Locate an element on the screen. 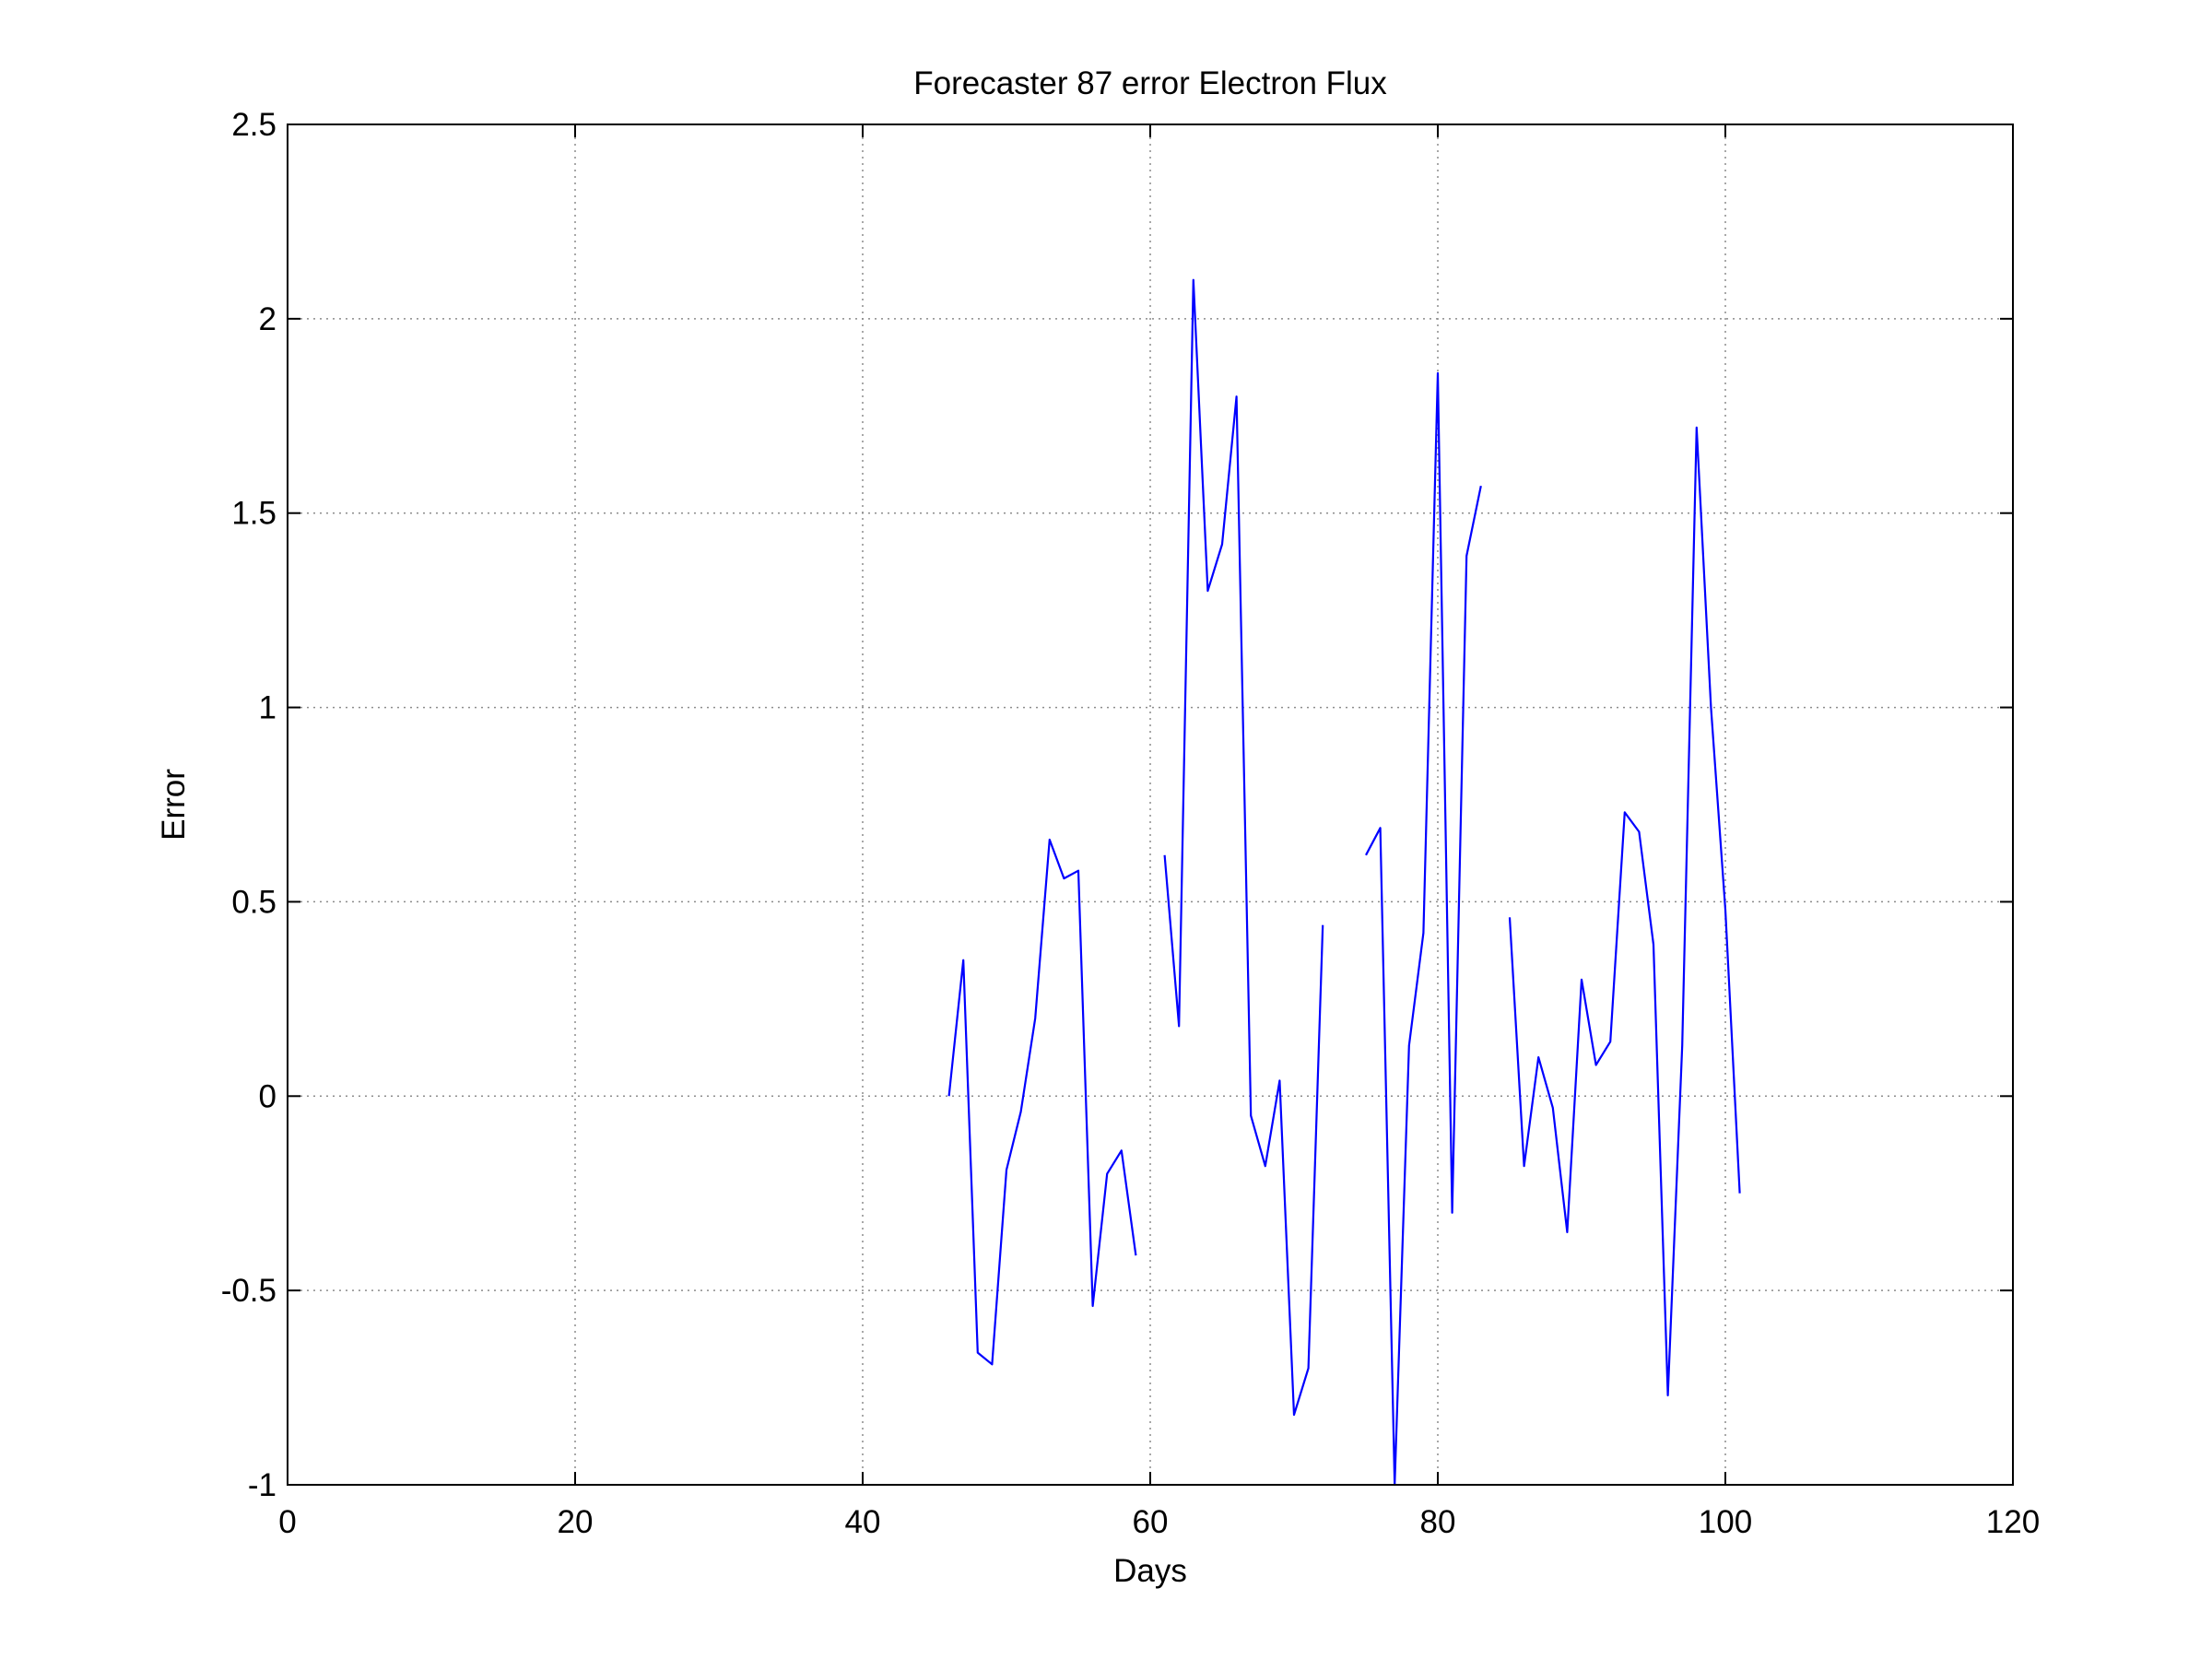 The height and width of the screenshot is (1659, 2212). x-axis-title: Days is located at coordinates (1150, 1571).